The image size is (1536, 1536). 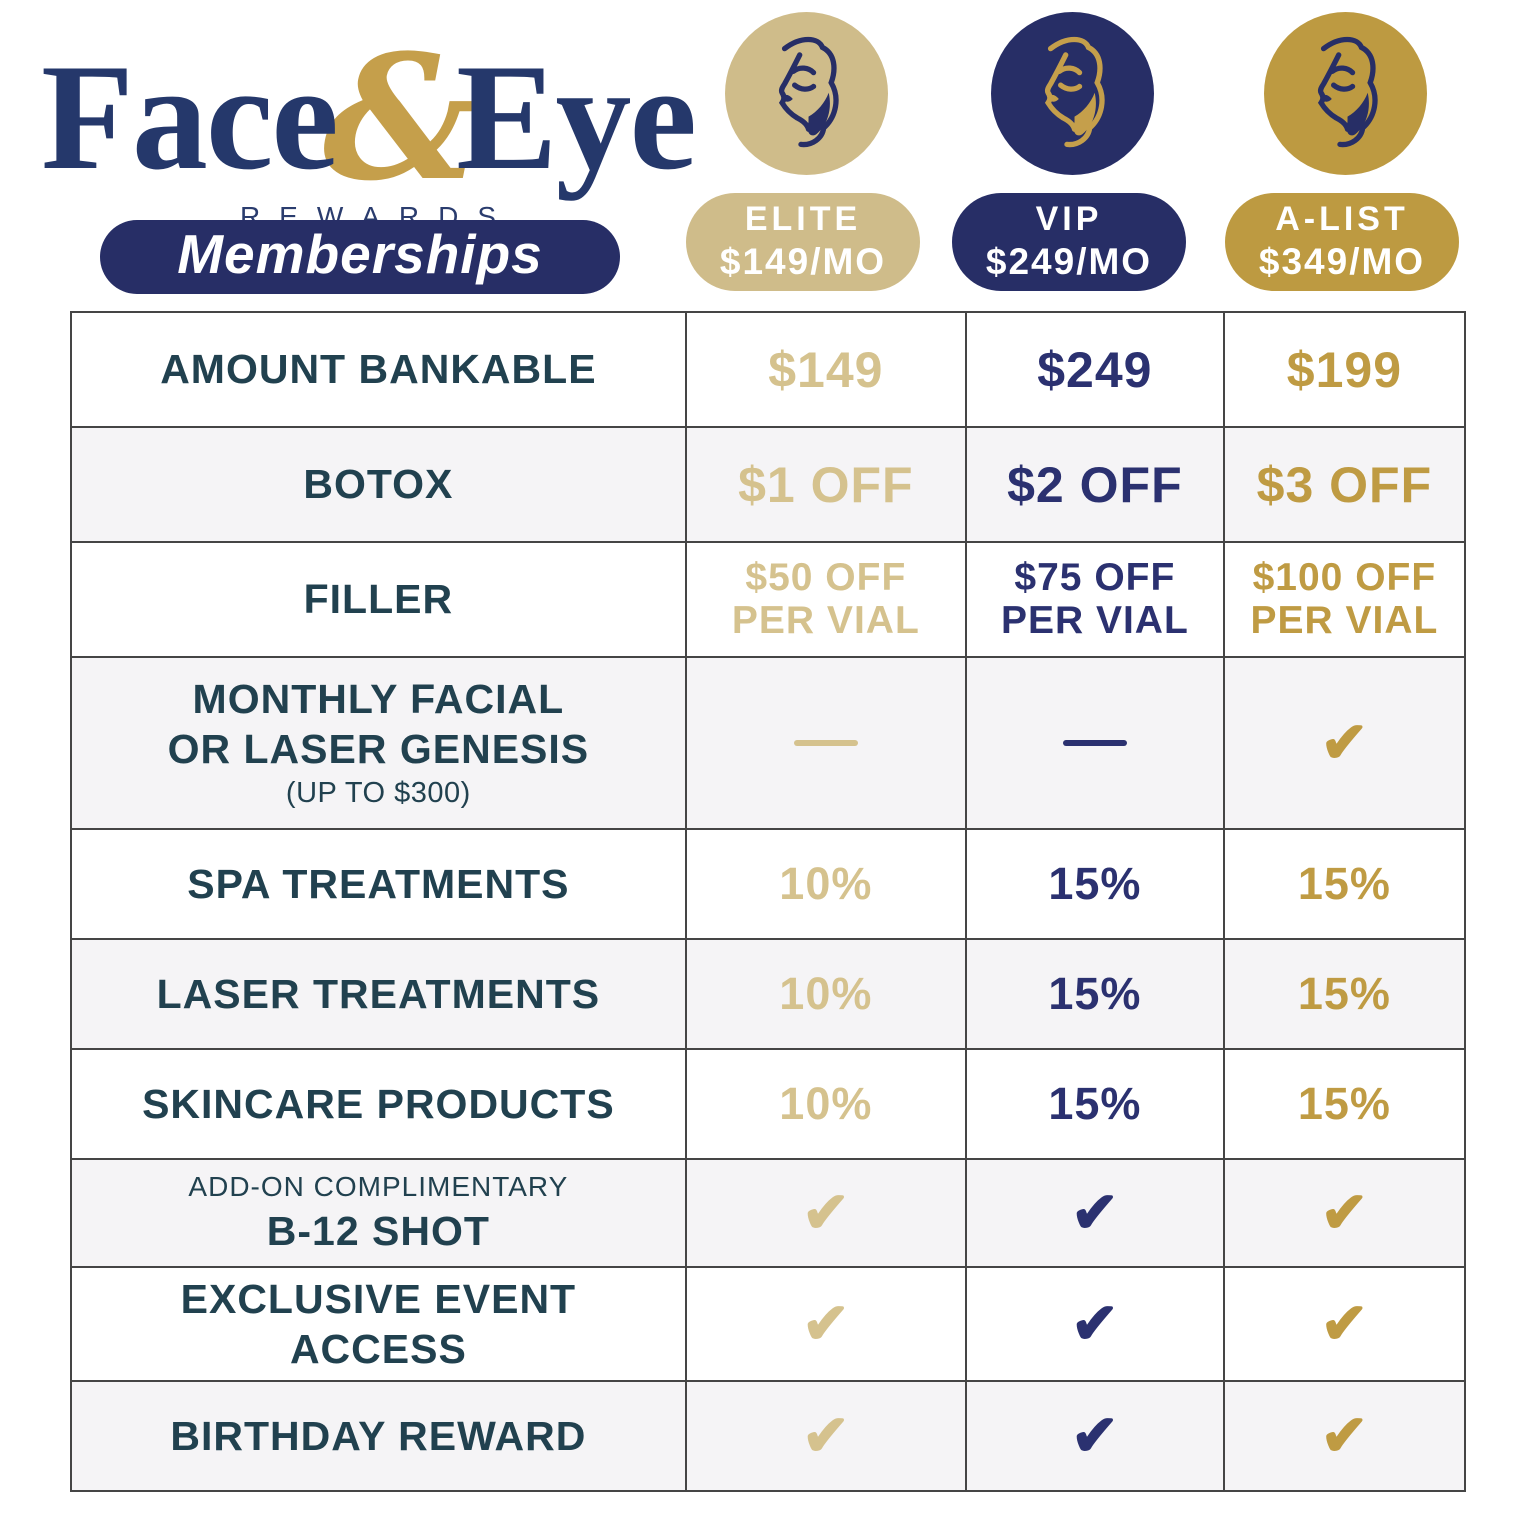 I want to click on brand-word-face: Face, so click(x=190, y=117).